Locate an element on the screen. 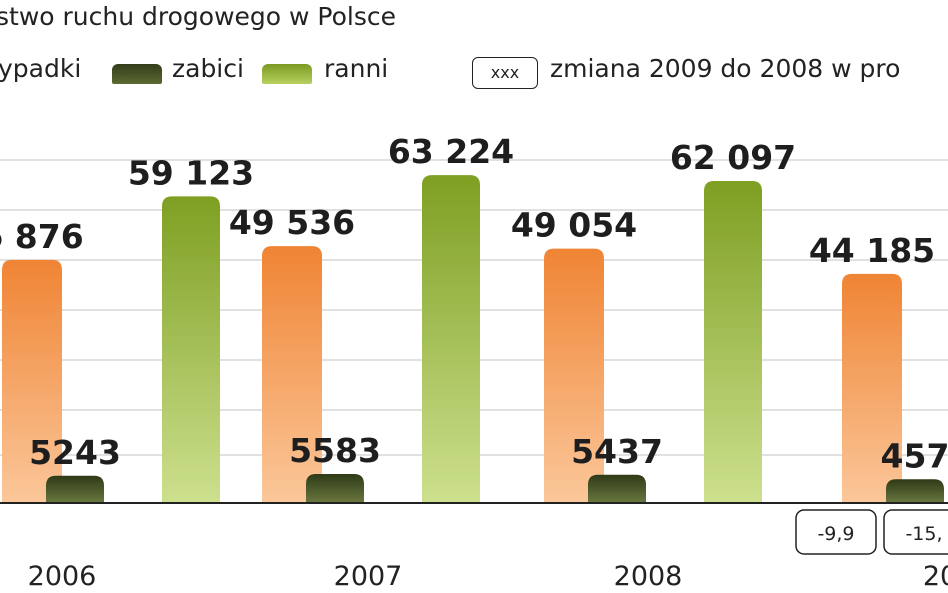 This screenshot has width=948, height=593. bar-wypadki-2008 is located at coordinates (574, 375).